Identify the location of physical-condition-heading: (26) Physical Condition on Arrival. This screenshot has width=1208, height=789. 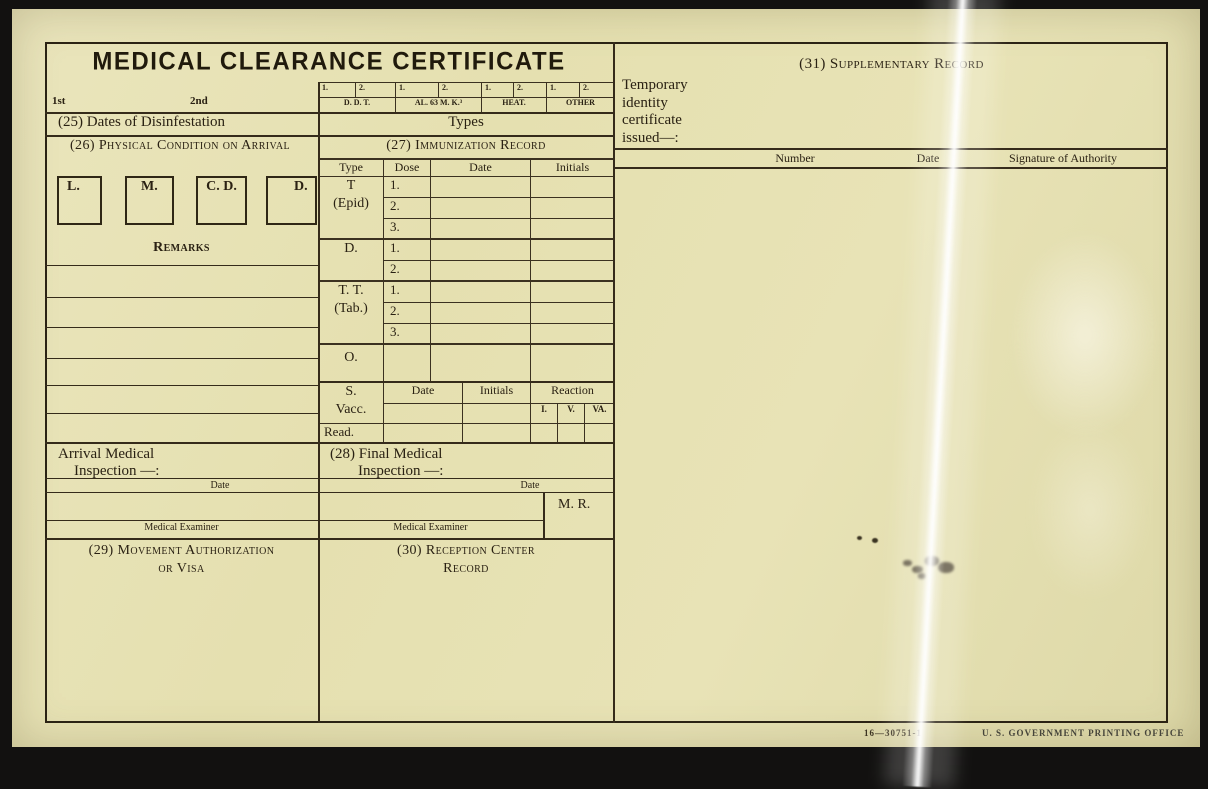
(180, 145).